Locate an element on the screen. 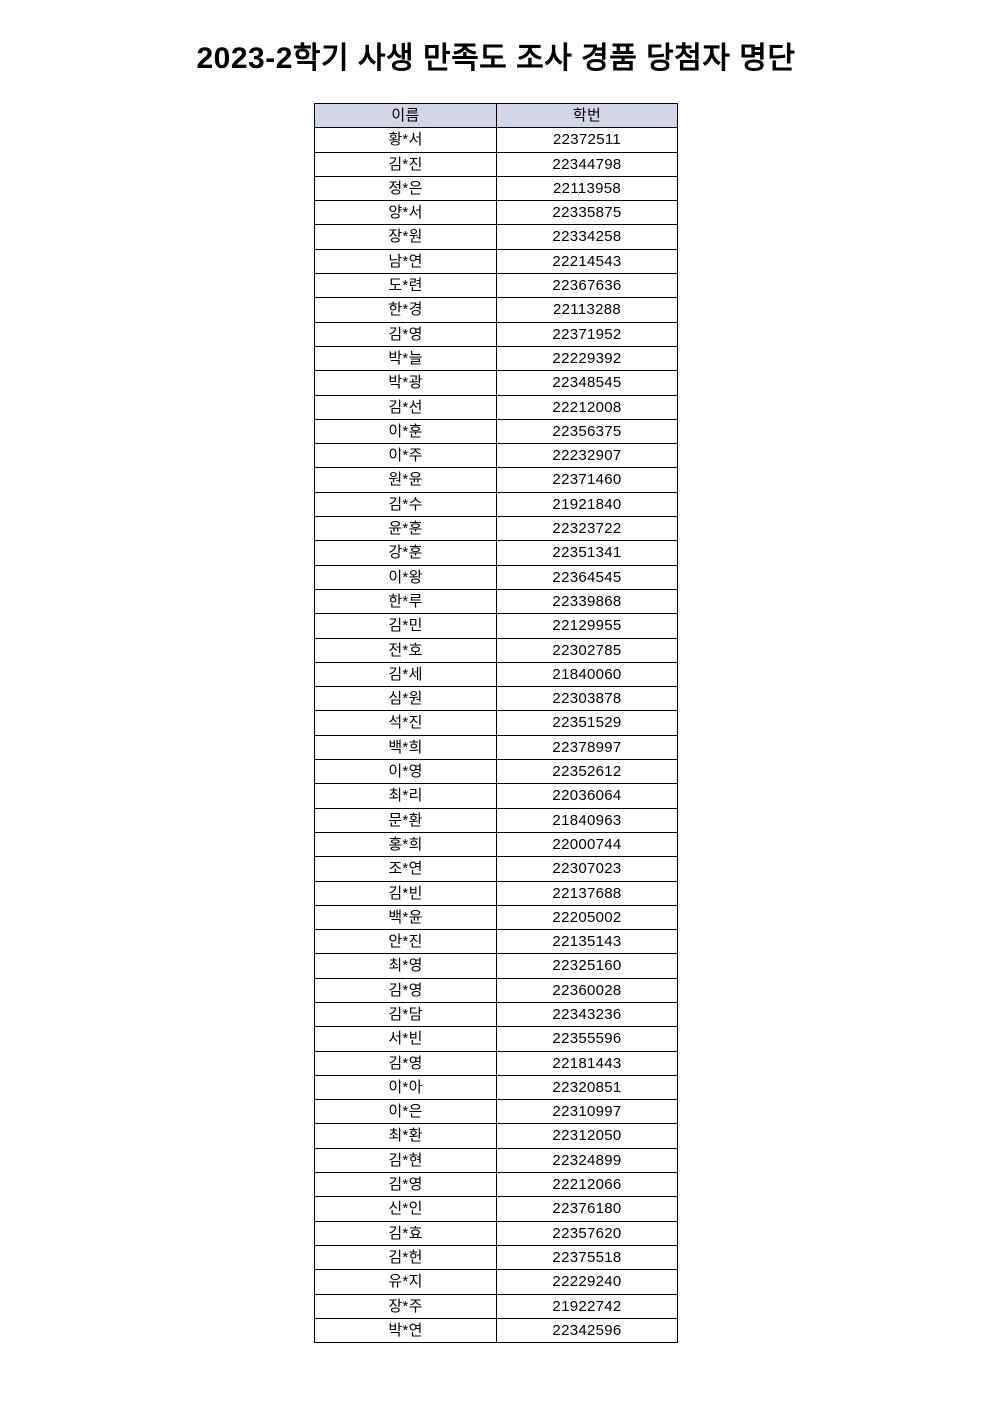  winner-name: 윤*훈 is located at coordinates (405, 529).